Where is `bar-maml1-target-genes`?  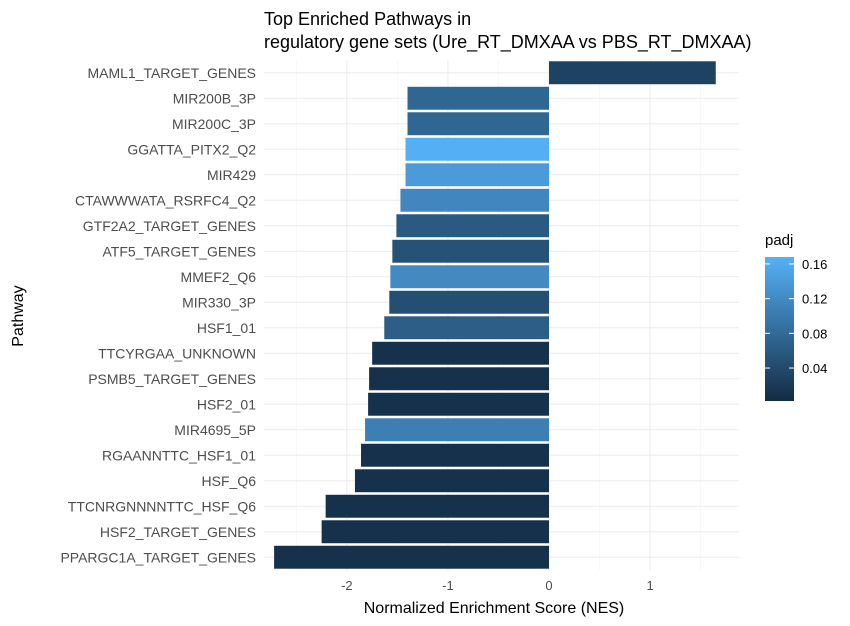
bar-maml1-target-genes is located at coordinates (632, 73).